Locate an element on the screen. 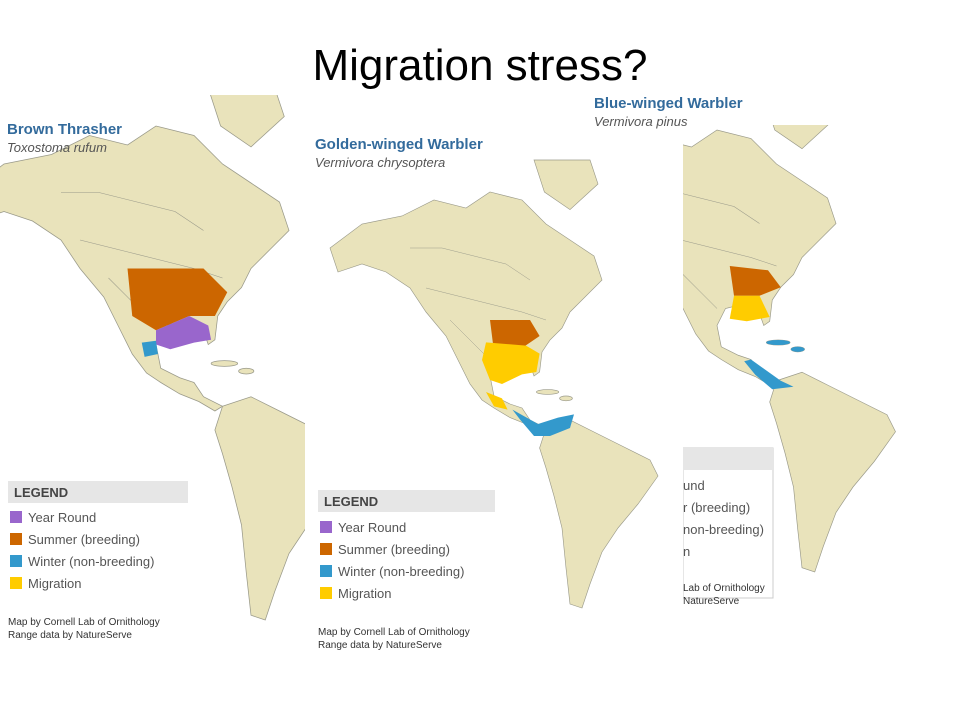 Image resolution: width=960 pixels, height=720 pixels. legend-item: und is located at coordinates (694, 485).